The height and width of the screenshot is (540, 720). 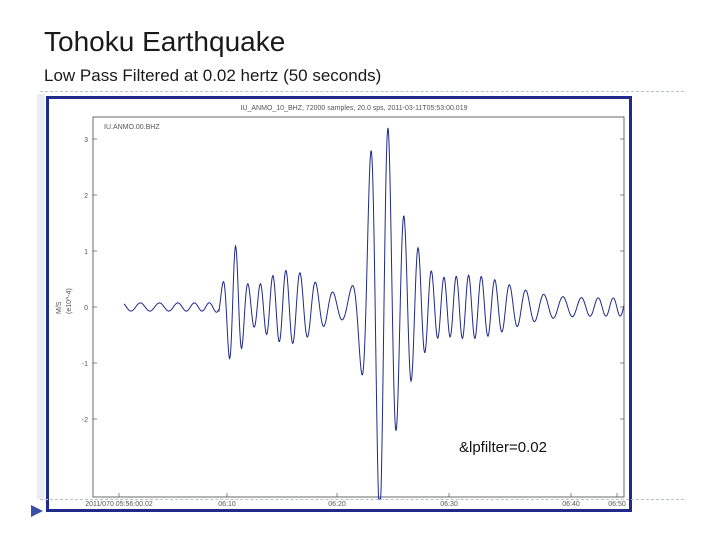 What do you see at coordinates (86, 308) in the screenshot?
I see `y-tick-label: 0` at bounding box center [86, 308].